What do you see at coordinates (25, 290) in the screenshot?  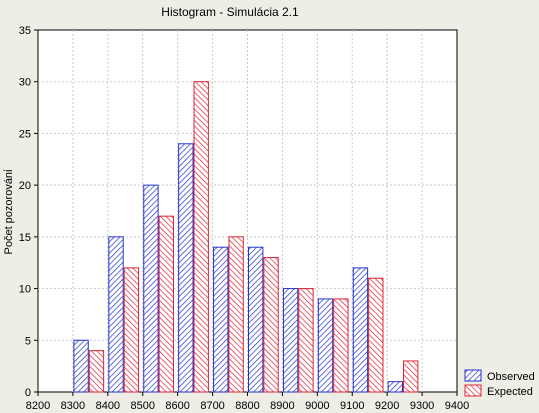 I see `y-tick-label: 10` at bounding box center [25, 290].